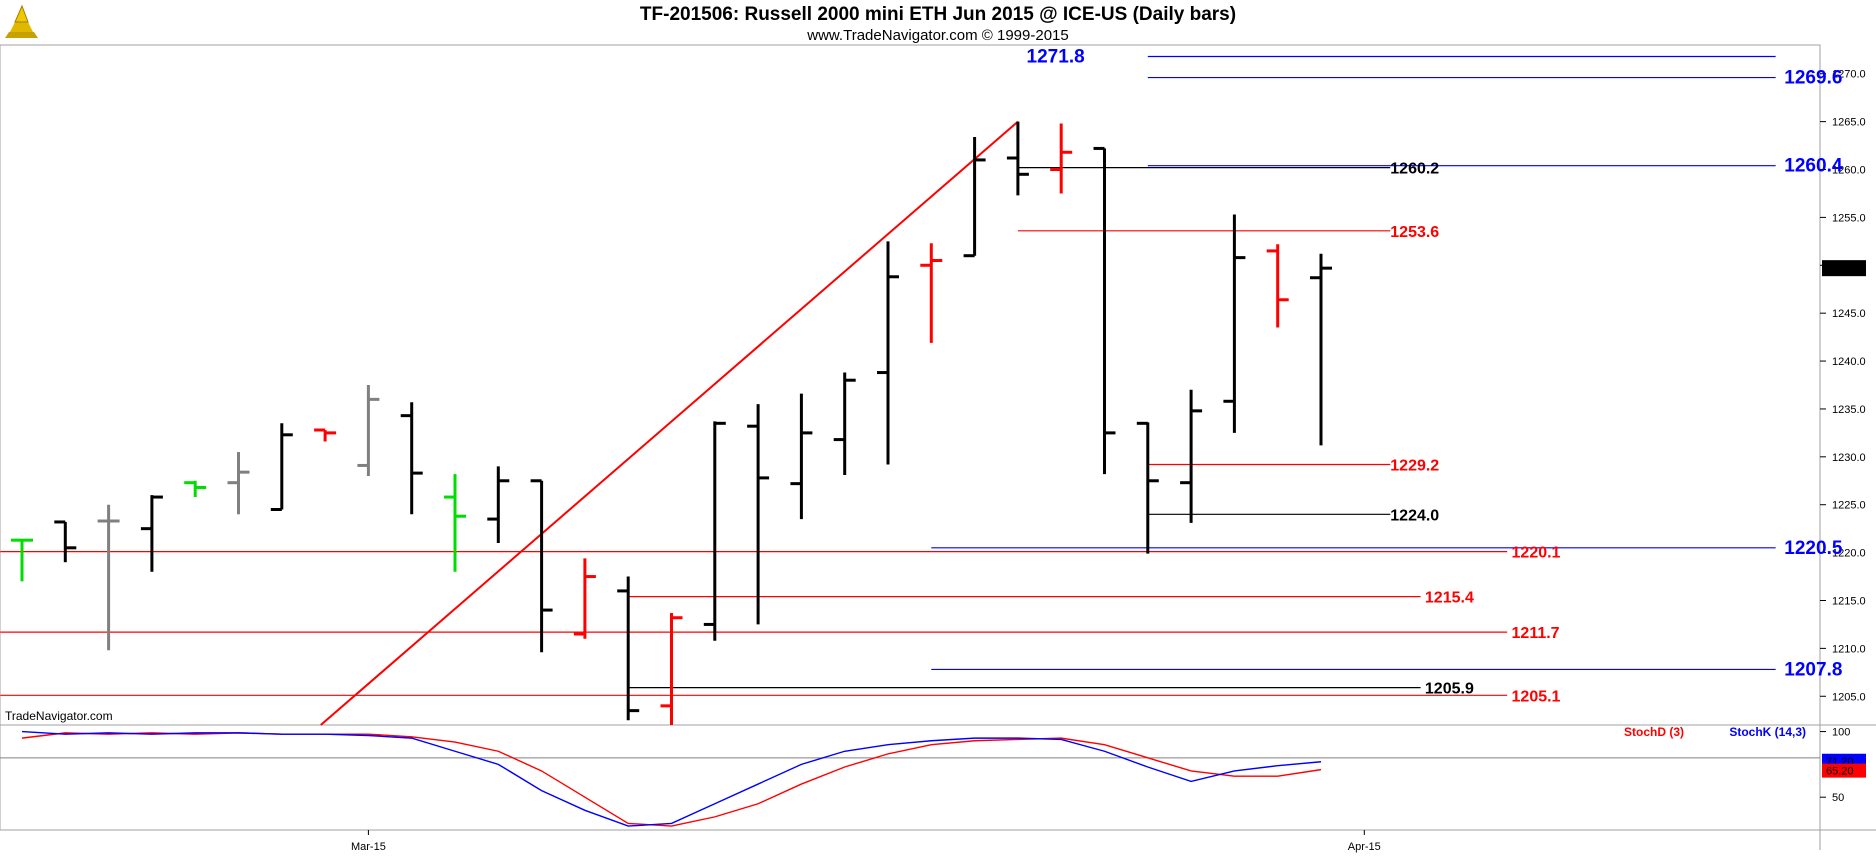 The image size is (1876, 863). What do you see at coordinates (1849, 123) in the screenshot?
I see `price-tick-label: 1265.0` at bounding box center [1849, 123].